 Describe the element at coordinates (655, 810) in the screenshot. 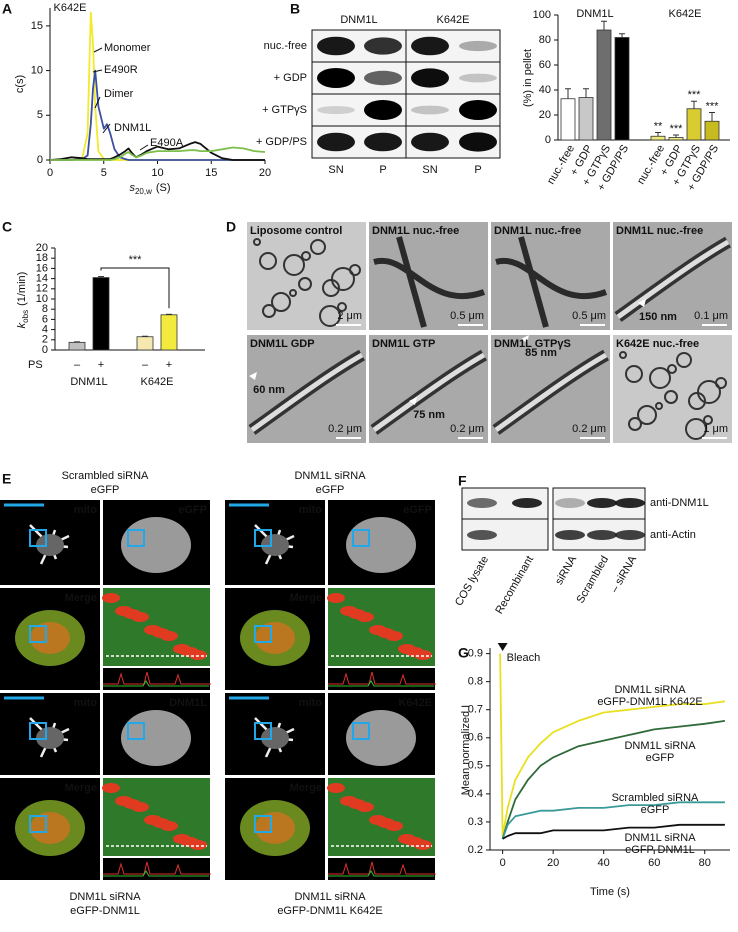

I see `legend-entry: eGFP` at that location.